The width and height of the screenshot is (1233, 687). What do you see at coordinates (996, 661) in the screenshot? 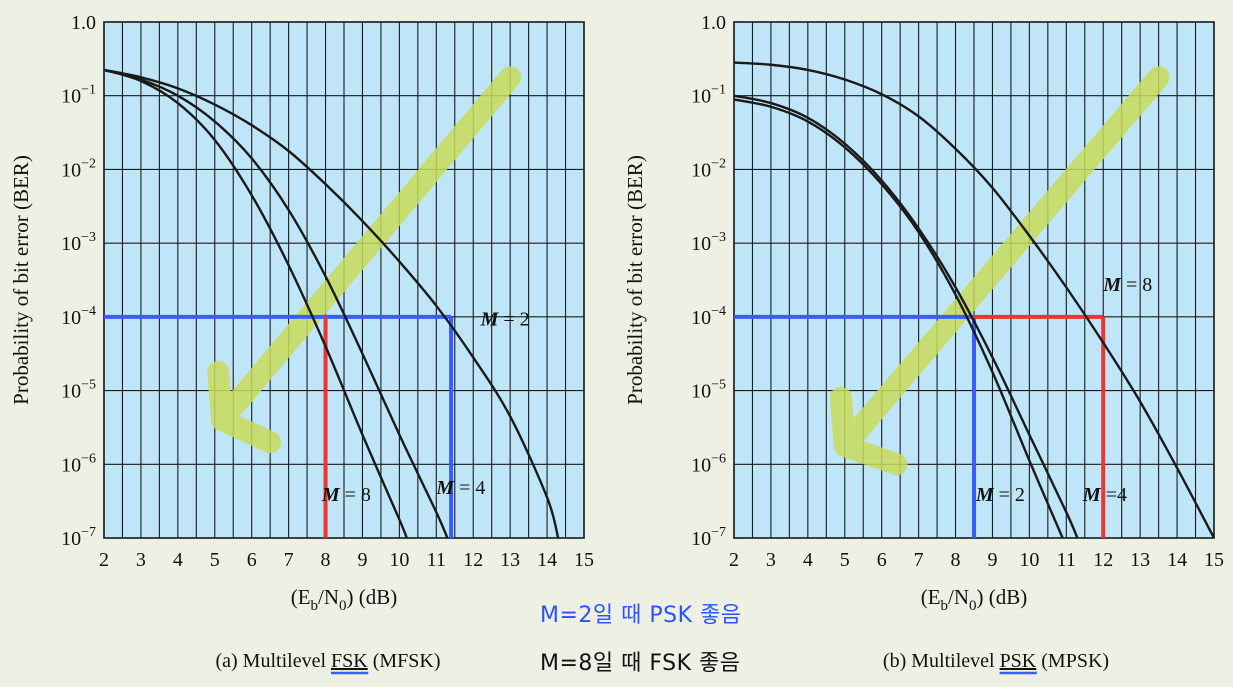
I see `chart-title: (b) Multilevel PSK (MPSK)` at bounding box center [996, 661].